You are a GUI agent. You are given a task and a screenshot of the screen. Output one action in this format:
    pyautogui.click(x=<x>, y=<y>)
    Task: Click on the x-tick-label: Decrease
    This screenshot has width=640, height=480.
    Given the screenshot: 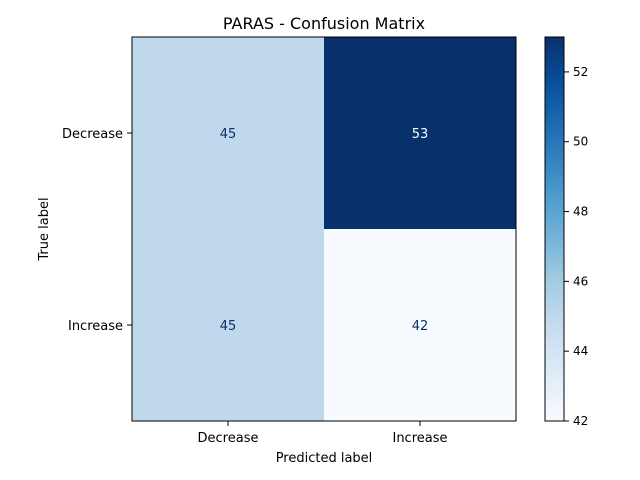 What is the action you would take?
    pyautogui.click(x=228, y=438)
    